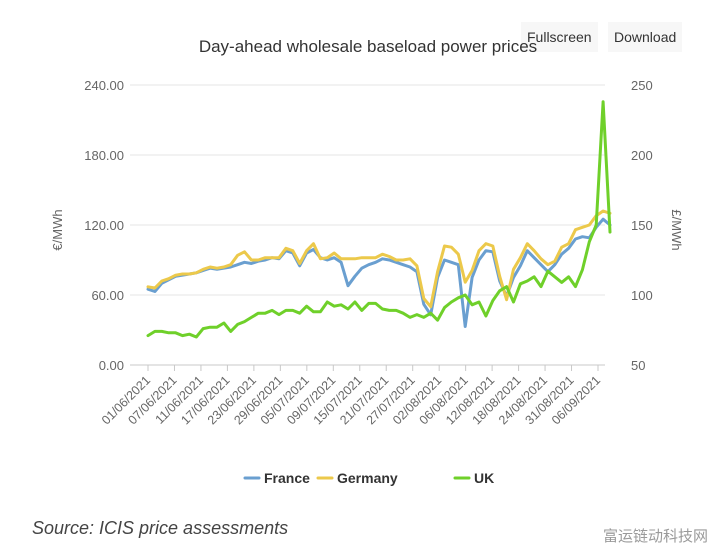 The image size is (716, 554). I want to click on series-line-germany, so click(379, 259).